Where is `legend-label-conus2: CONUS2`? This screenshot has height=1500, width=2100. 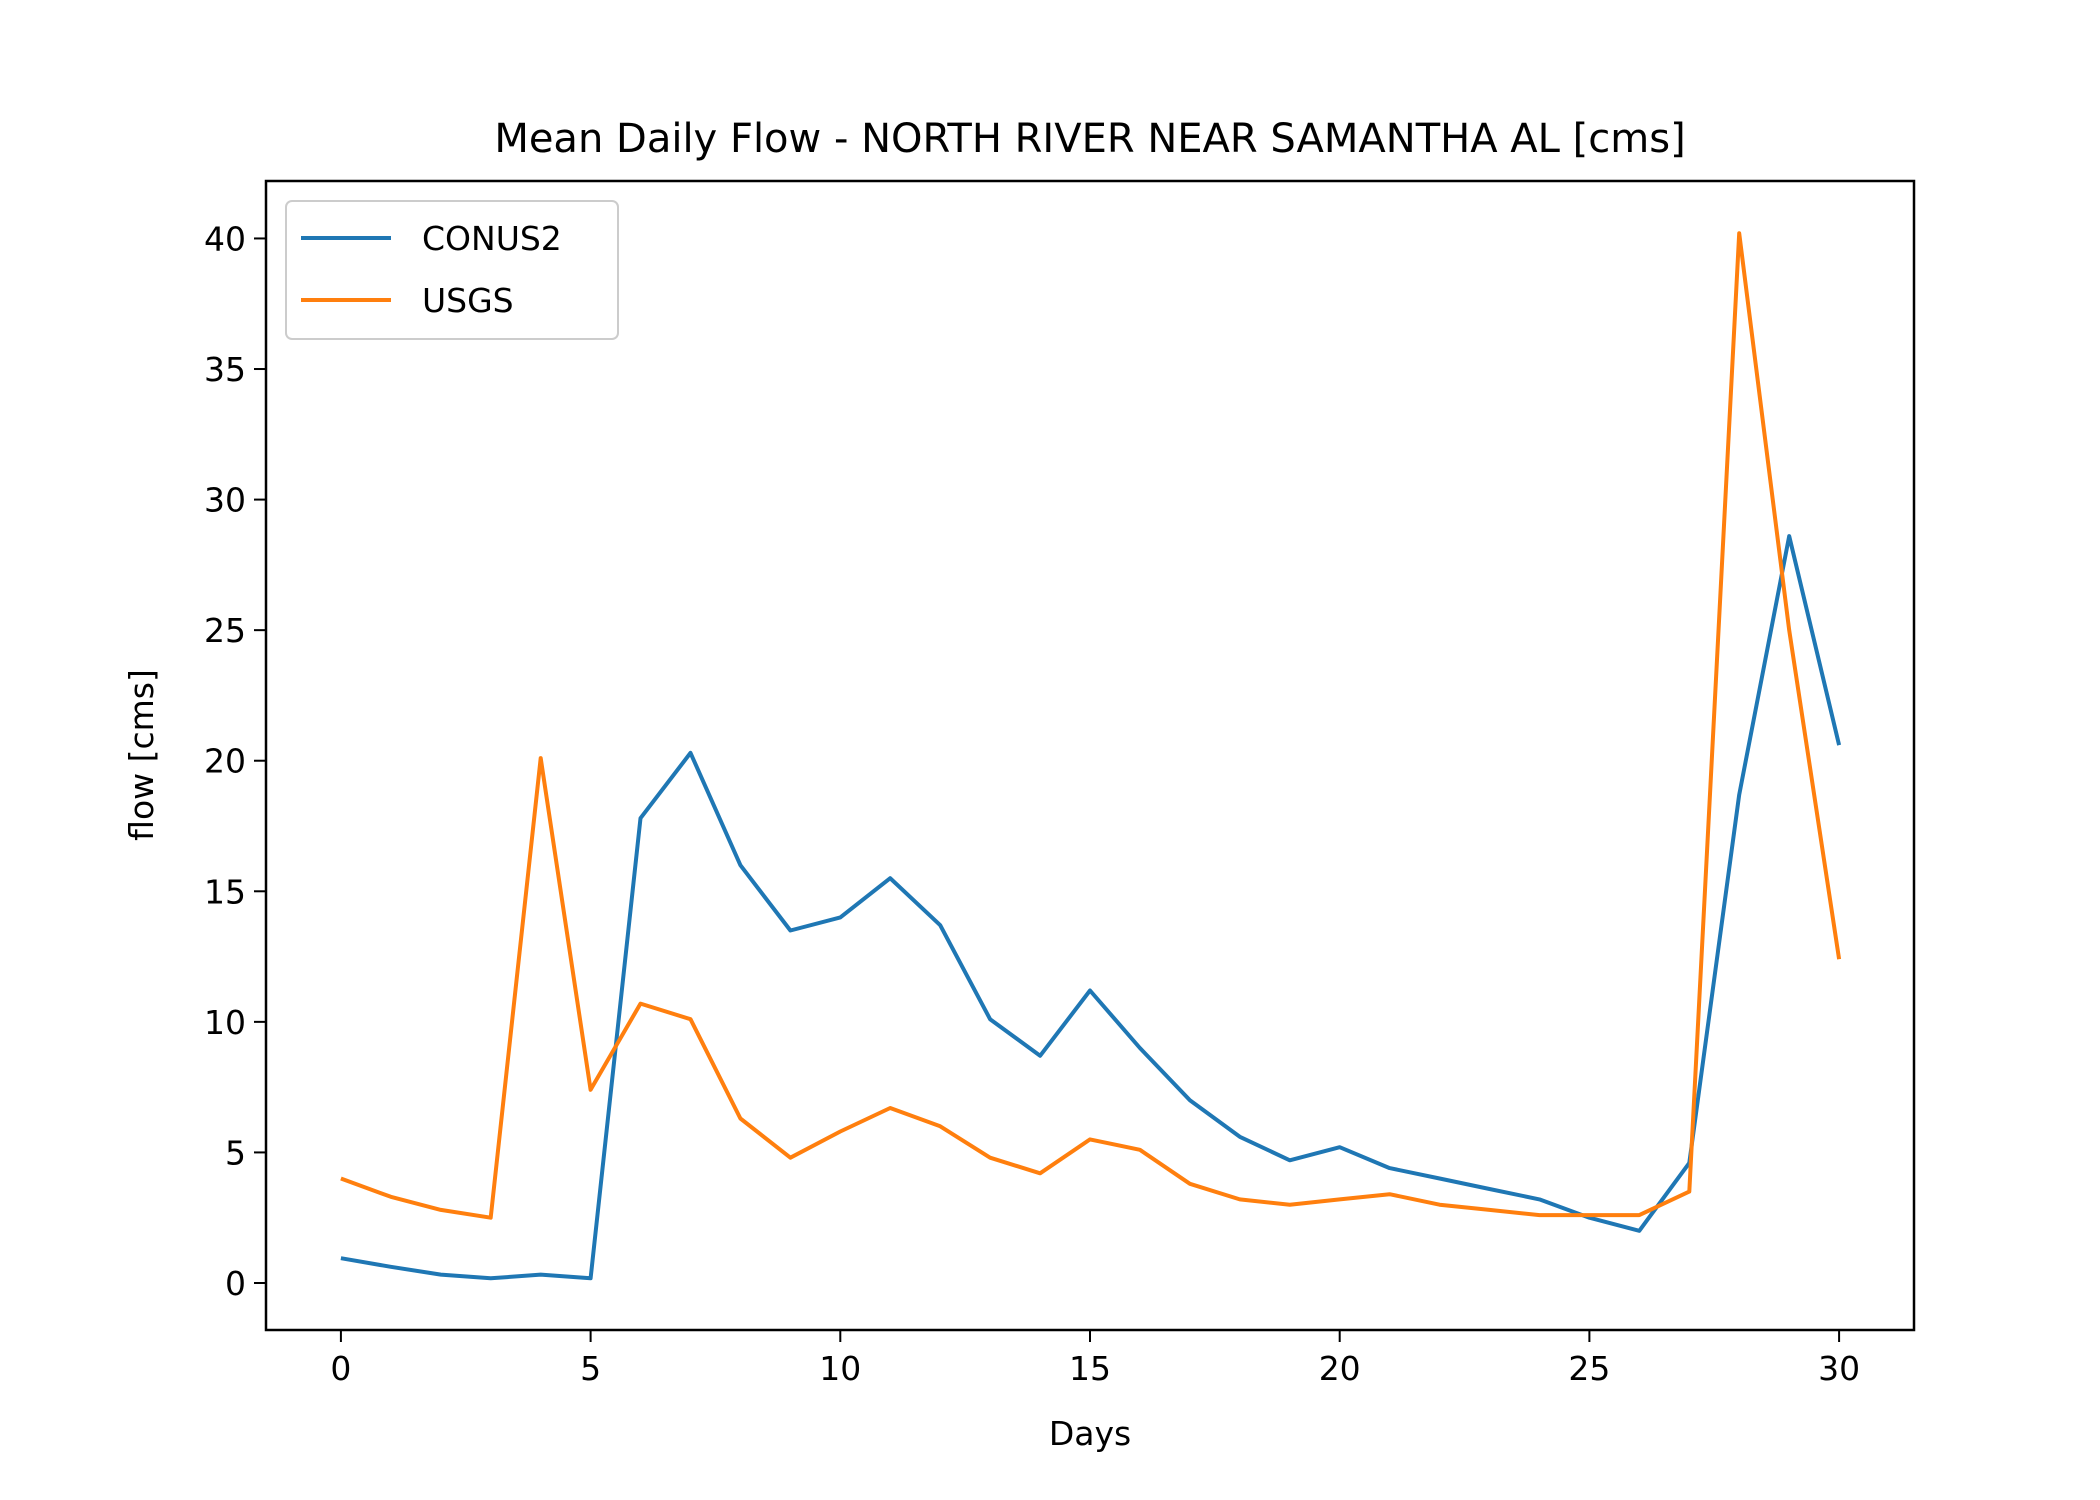 legend-label-conus2: CONUS2 is located at coordinates (492, 238).